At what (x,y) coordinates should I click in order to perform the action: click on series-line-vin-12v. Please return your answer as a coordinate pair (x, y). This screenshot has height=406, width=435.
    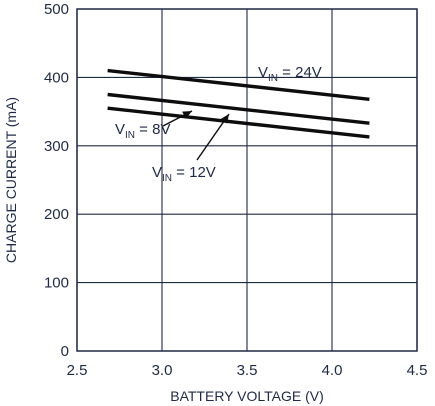
    Looking at the image, I should click on (238, 122).